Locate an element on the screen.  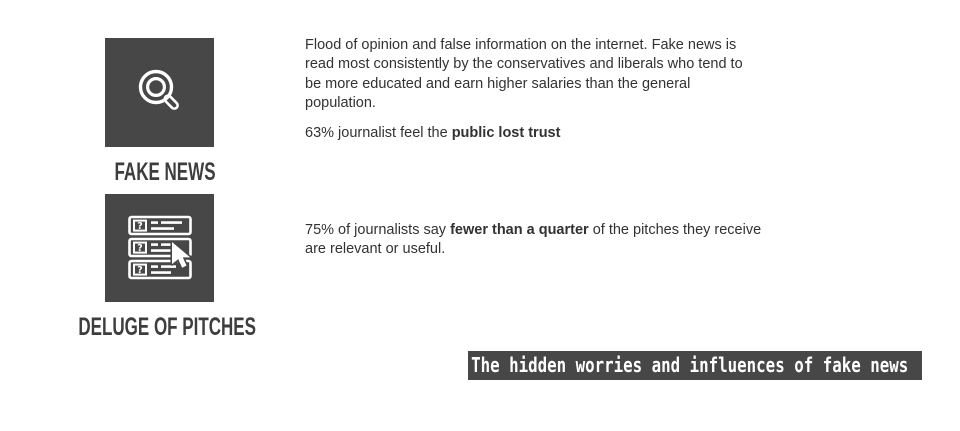
pitches-label: DELUGE OF PITCHES is located at coordinates (167, 327).